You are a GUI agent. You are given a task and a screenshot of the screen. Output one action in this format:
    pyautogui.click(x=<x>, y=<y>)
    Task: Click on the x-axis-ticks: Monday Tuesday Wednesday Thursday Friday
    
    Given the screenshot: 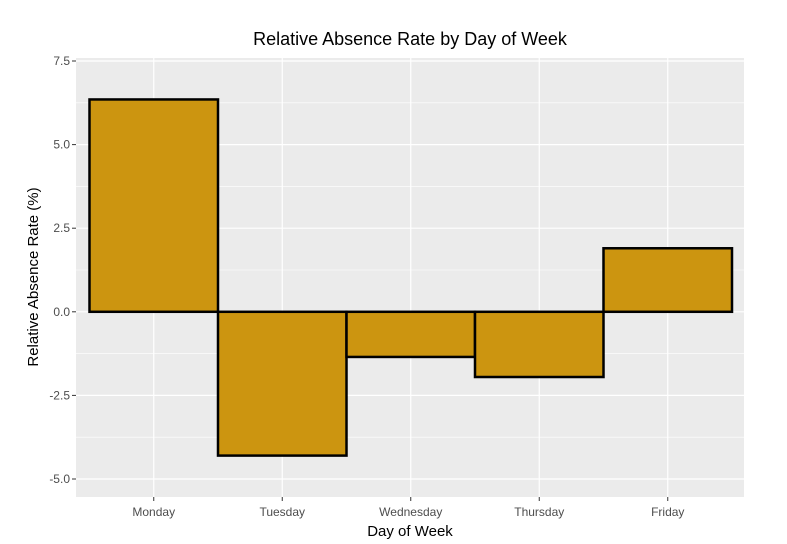 What is the action you would take?
    pyautogui.click(x=408, y=508)
    